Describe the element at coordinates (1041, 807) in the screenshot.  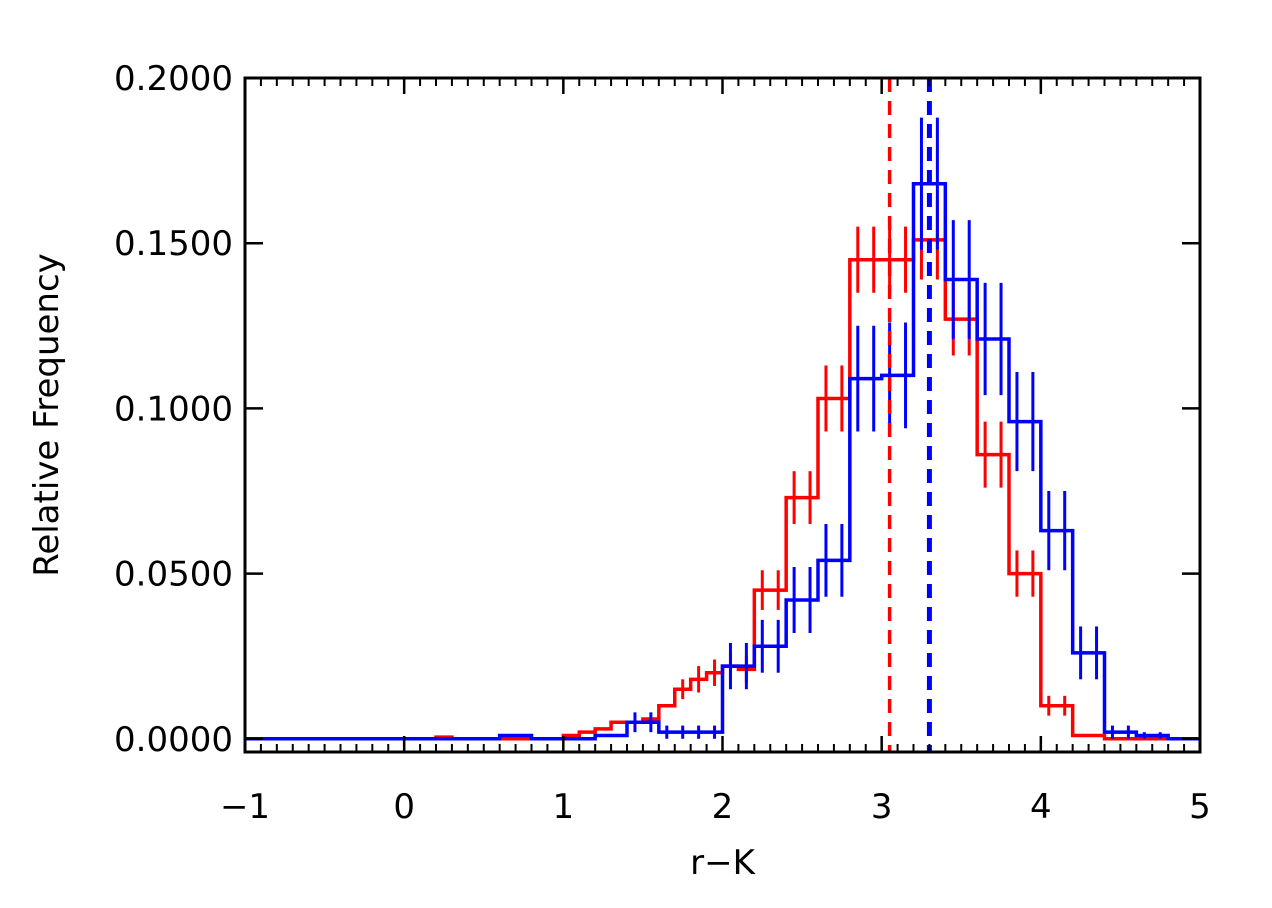
I see `x-tick-label: 4` at that location.